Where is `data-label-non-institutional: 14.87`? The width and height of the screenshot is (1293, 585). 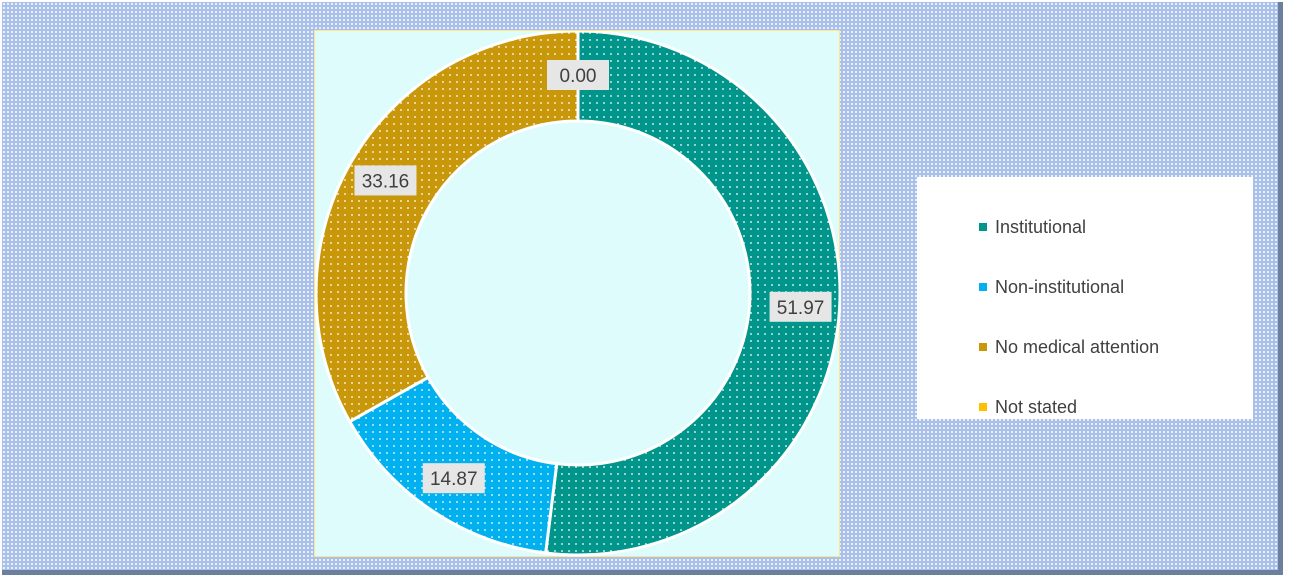
data-label-non-institutional: 14.87 is located at coordinates (453, 478).